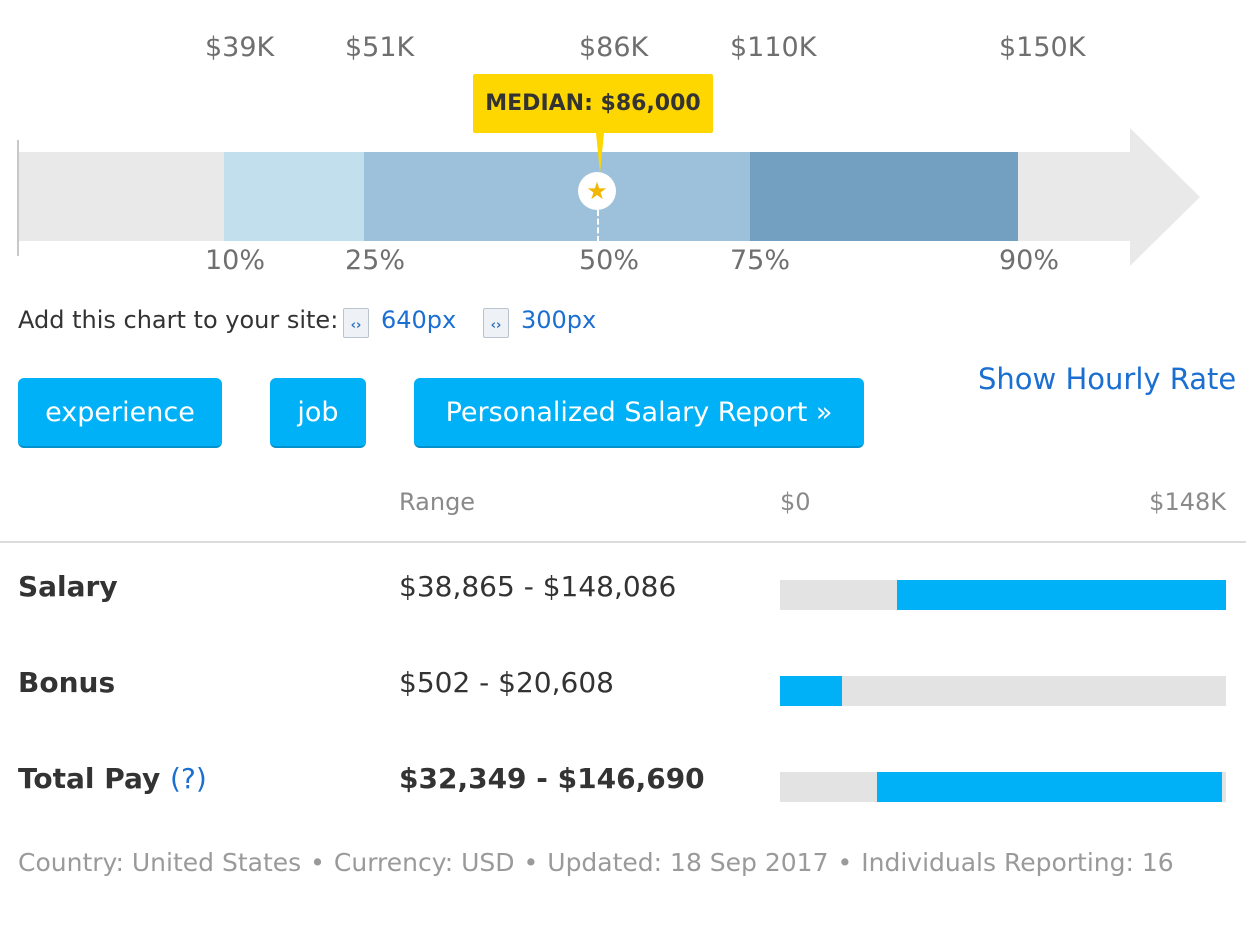 This screenshot has height=940, width=1246. Describe the element at coordinates (506, 682) in the screenshot. I see `bonus-range: $502 - $20,608` at that location.